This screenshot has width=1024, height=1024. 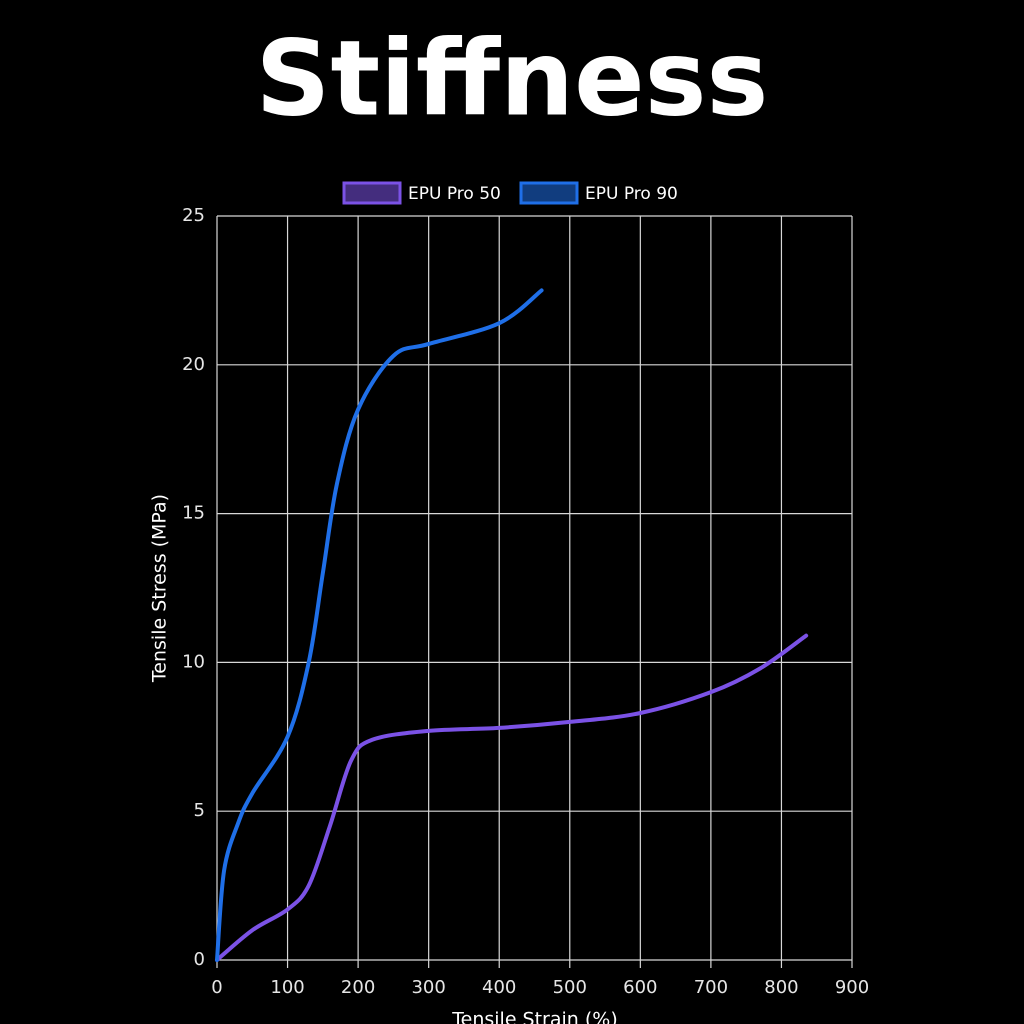 I want to click on x-tick-label: 600, so click(x=640, y=987).